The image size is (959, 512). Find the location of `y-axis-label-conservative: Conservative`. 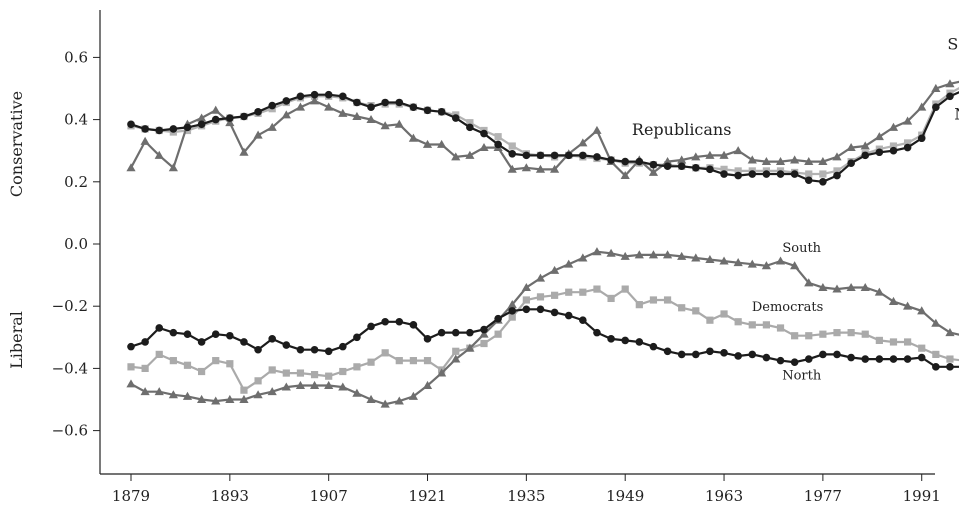

y-axis-label-conservative: Conservative is located at coordinates (16, 144).